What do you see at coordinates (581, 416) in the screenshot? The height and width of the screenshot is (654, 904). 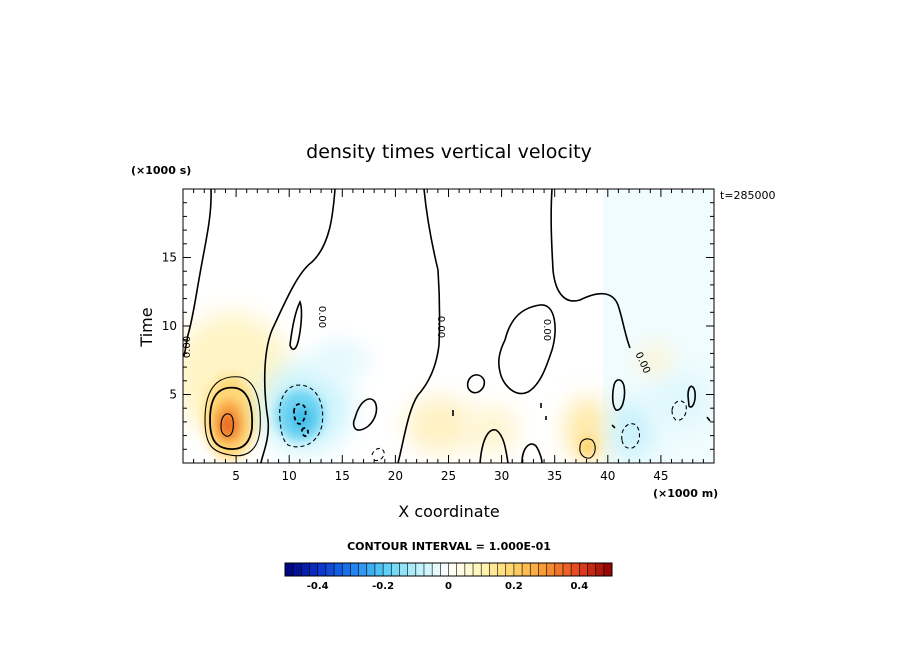 I see `zero-contour-dots` at bounding box center [581, 416].